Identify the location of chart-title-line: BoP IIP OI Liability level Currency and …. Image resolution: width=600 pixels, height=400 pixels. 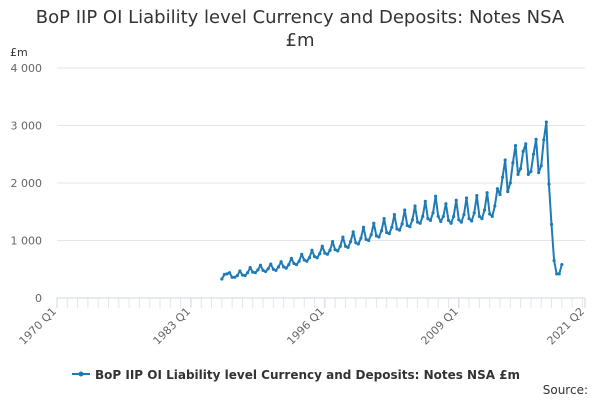
(300, 17).